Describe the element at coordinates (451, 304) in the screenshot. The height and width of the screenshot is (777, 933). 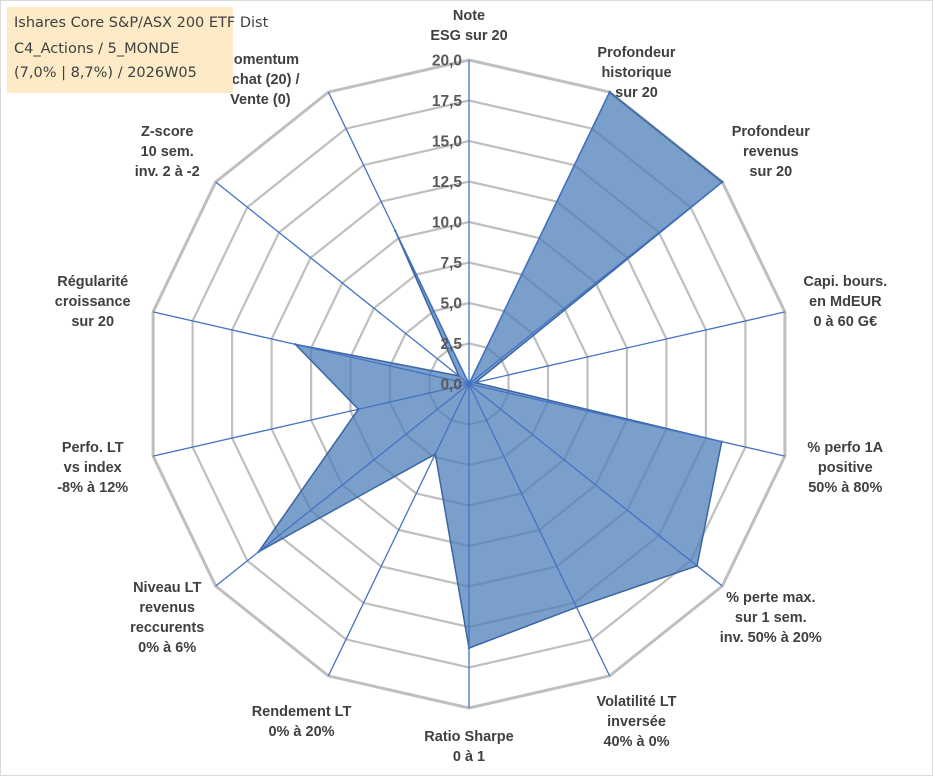
I see `tick-label-2: 5,0` at that location.